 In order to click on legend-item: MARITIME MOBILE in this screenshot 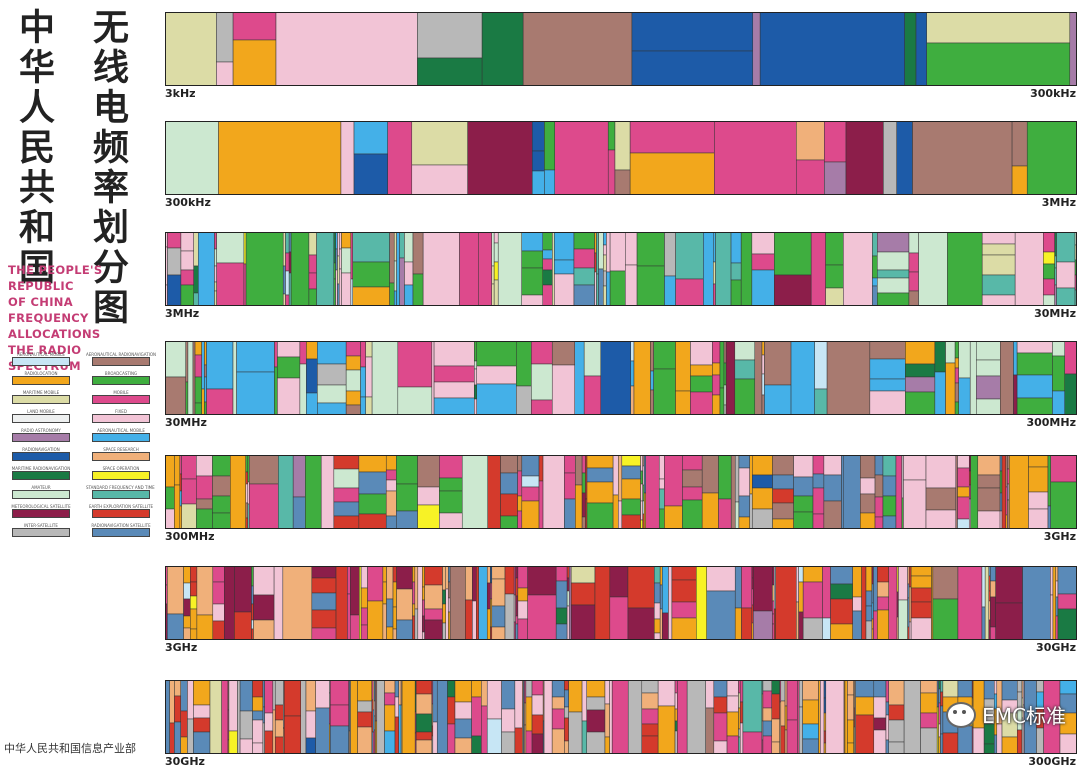, I will do `click(41, 397)`.